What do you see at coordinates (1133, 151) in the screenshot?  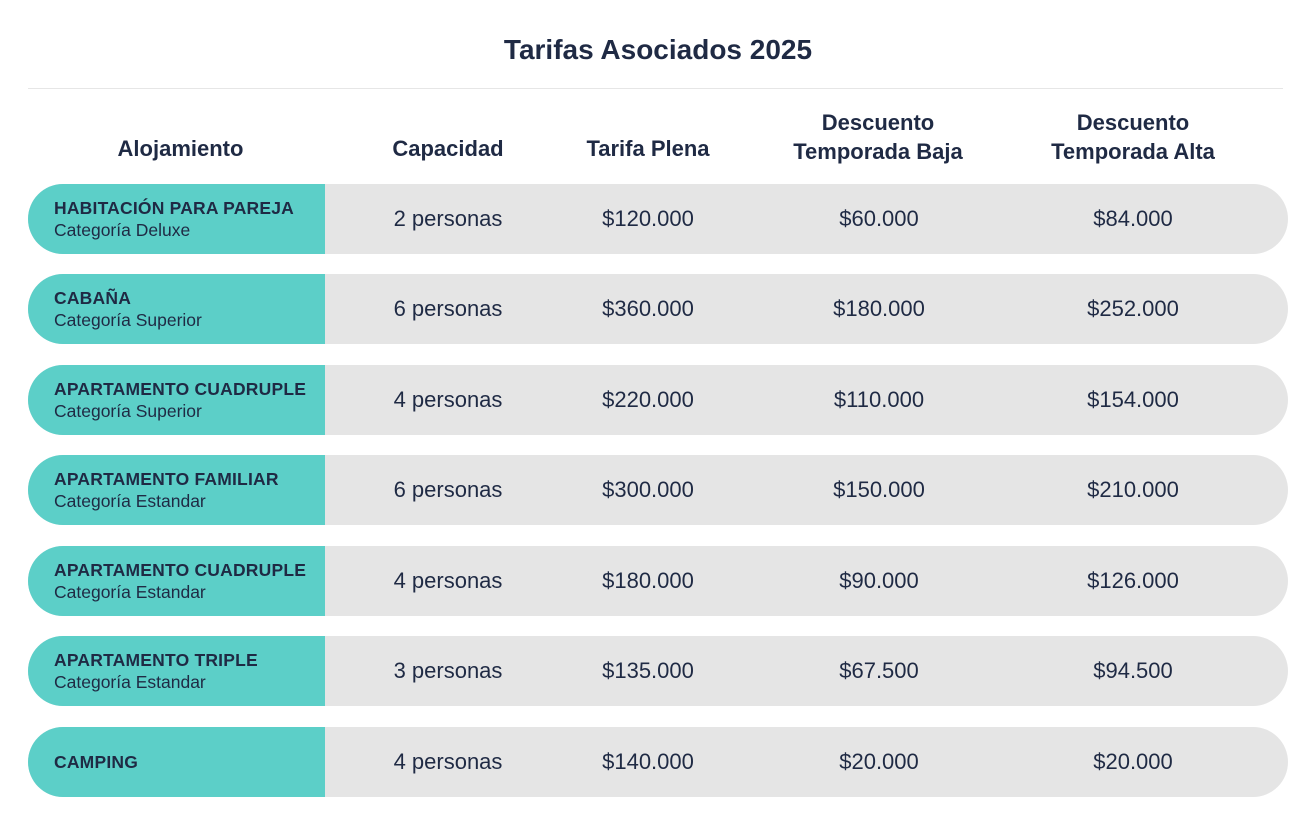 I see `header-alta-line2: Temporada Alta` at bounding box center [1133, 151].